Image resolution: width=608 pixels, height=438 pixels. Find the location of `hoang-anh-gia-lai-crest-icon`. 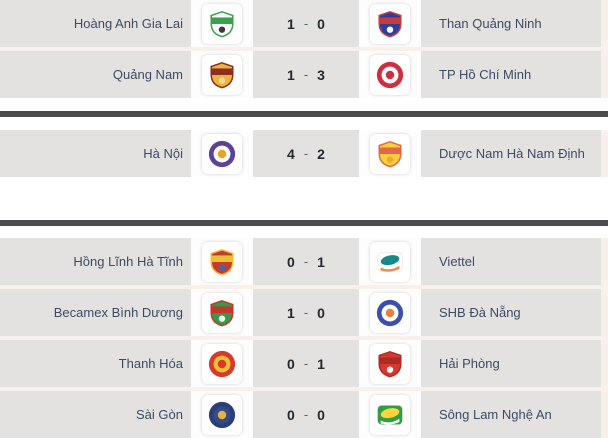

hoang-anh-gia-lai-crest-icon is located at coordinates (222, 23).